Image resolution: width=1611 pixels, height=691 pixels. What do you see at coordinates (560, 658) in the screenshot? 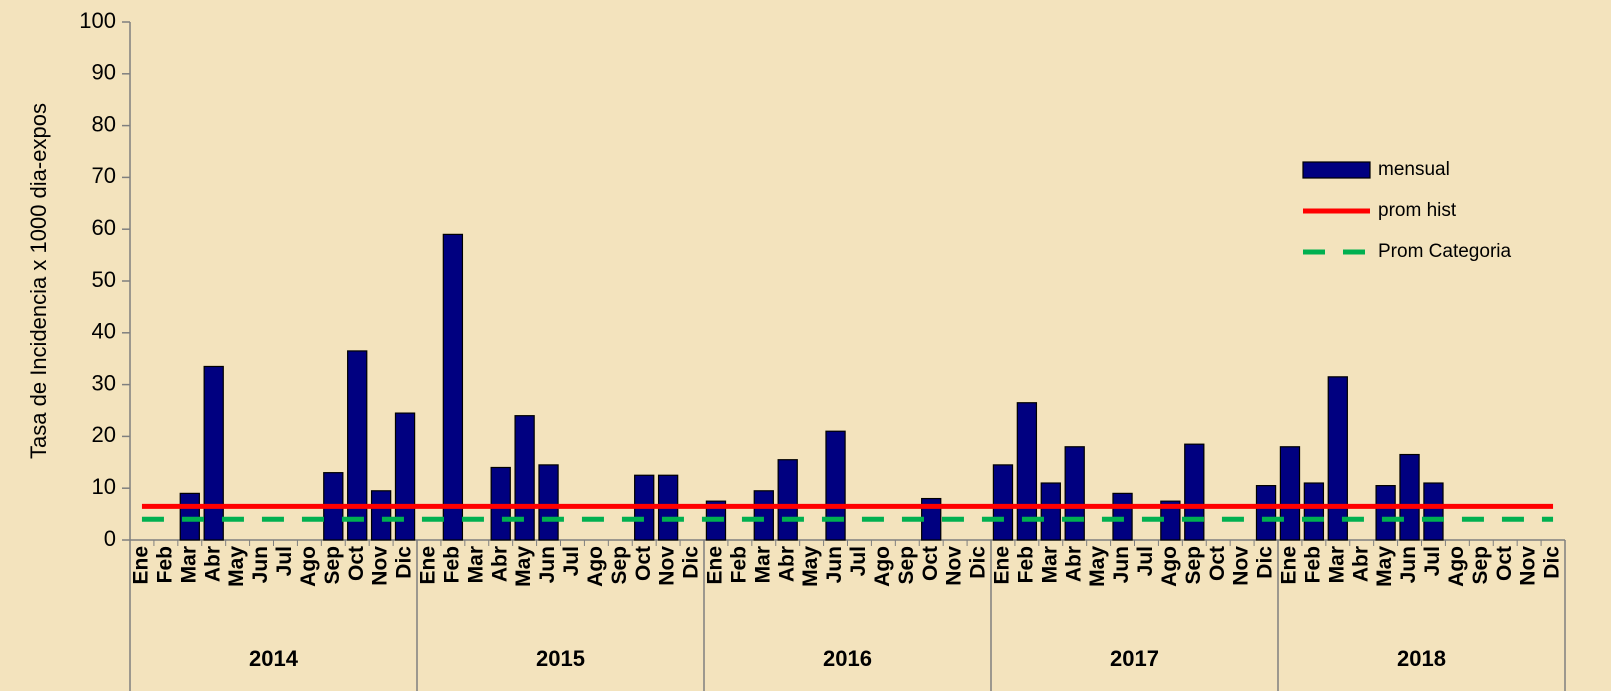
I see `group-label: 2015` at bounding box center [560, 658].